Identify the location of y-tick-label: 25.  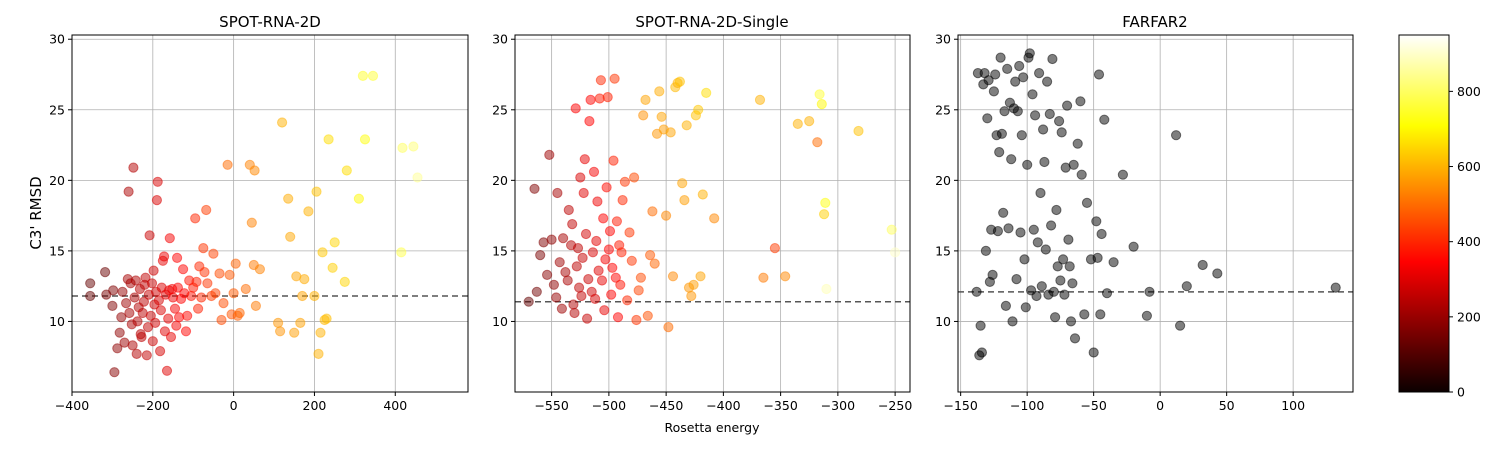
(57, 109).